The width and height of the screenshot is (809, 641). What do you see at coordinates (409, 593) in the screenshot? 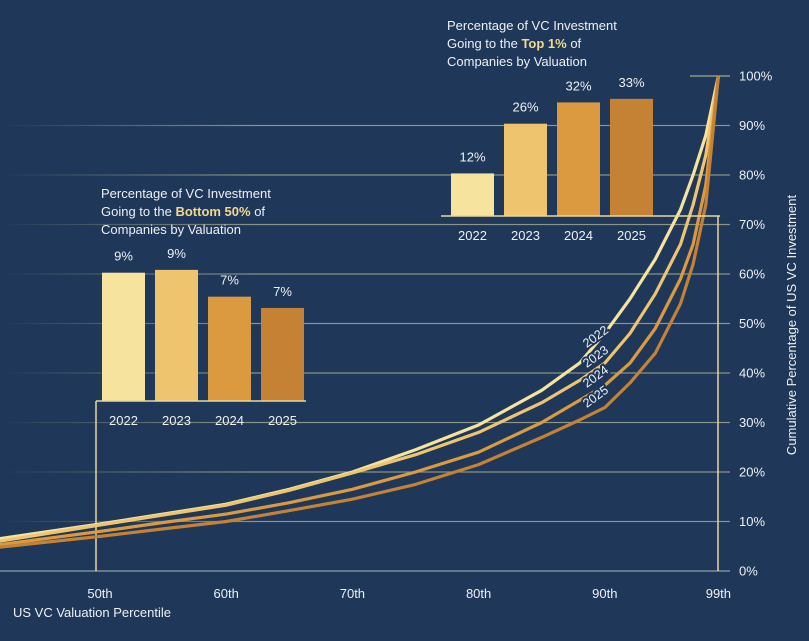
I see `x-axis: 50th 60th 70th 80th 90th 99th` at bounding box center [409, 593].